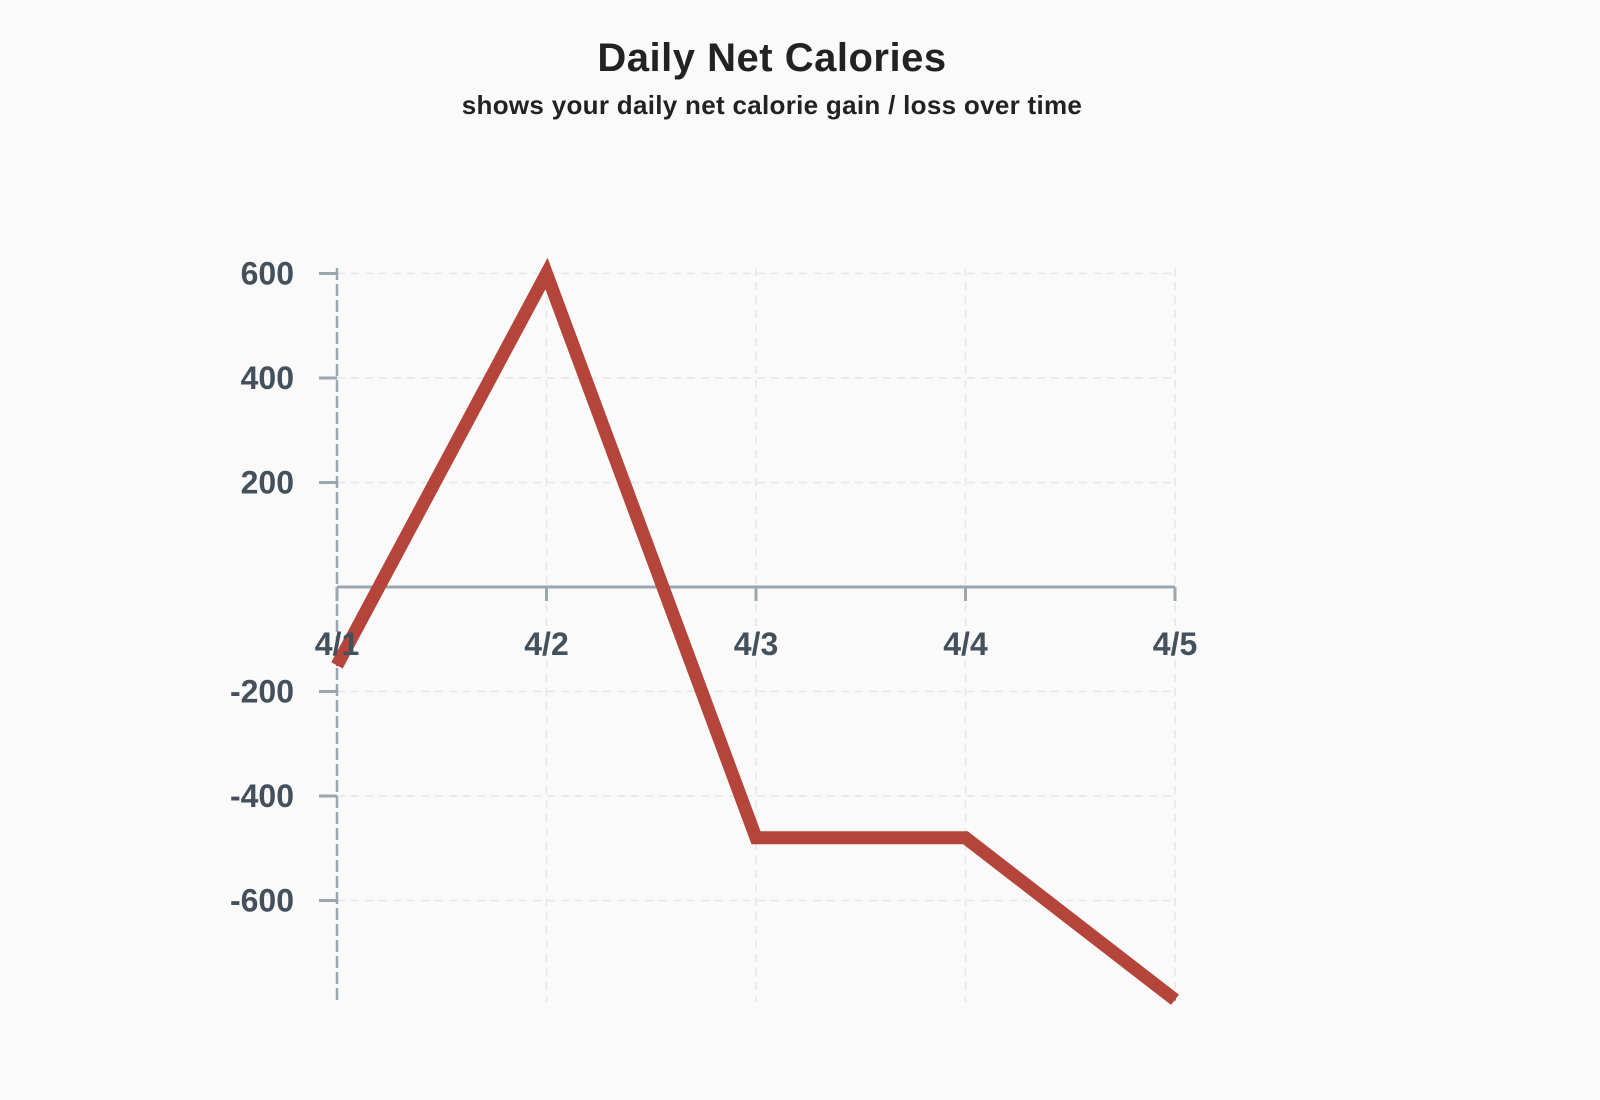 This screenshot has width=1600, height=1100. What do you see at coordinates (337, 665) in the screenshot?
I see `data-point-4/1` at bounding box center [337, 665].